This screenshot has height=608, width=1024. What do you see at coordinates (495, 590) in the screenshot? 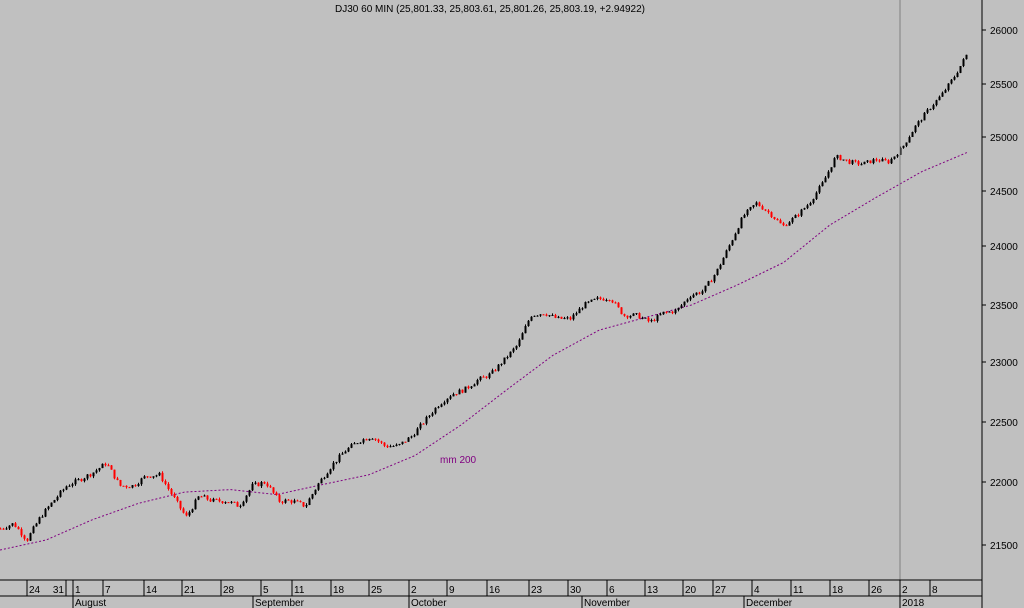
I see `x-day-label: 16` at bounding box center [495, 590].